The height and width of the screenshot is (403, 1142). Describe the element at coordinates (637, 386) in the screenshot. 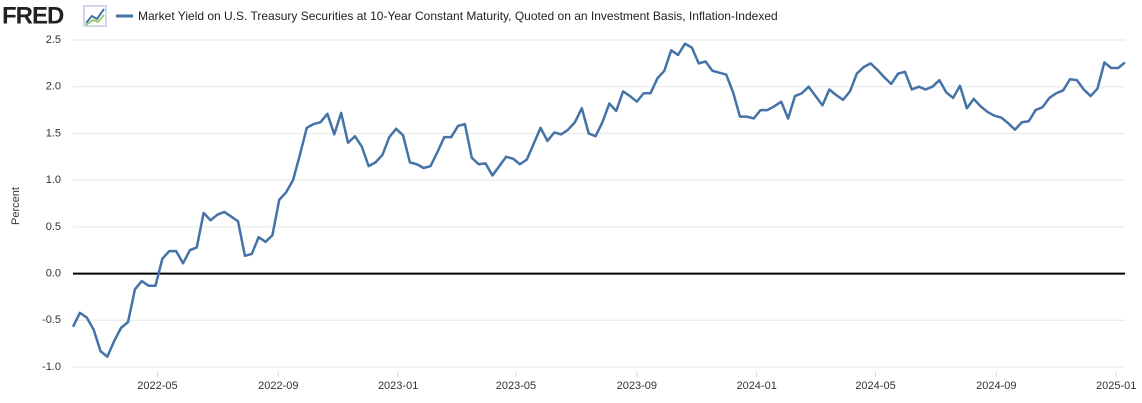

I see `x-tick-label: 2023-09` at that location.